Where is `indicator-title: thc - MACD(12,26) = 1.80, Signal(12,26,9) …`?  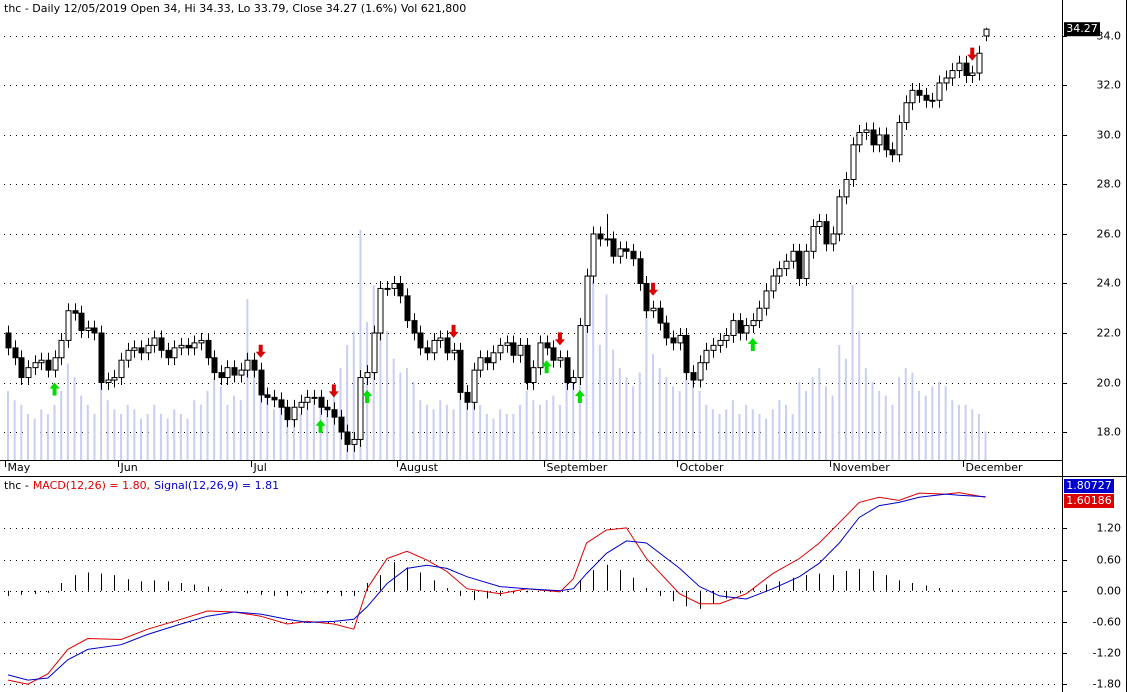 indicator-title: thc - MACD(12,26) = 1.80, Signal(12,26,9) … is located at coordinates (141, 485).